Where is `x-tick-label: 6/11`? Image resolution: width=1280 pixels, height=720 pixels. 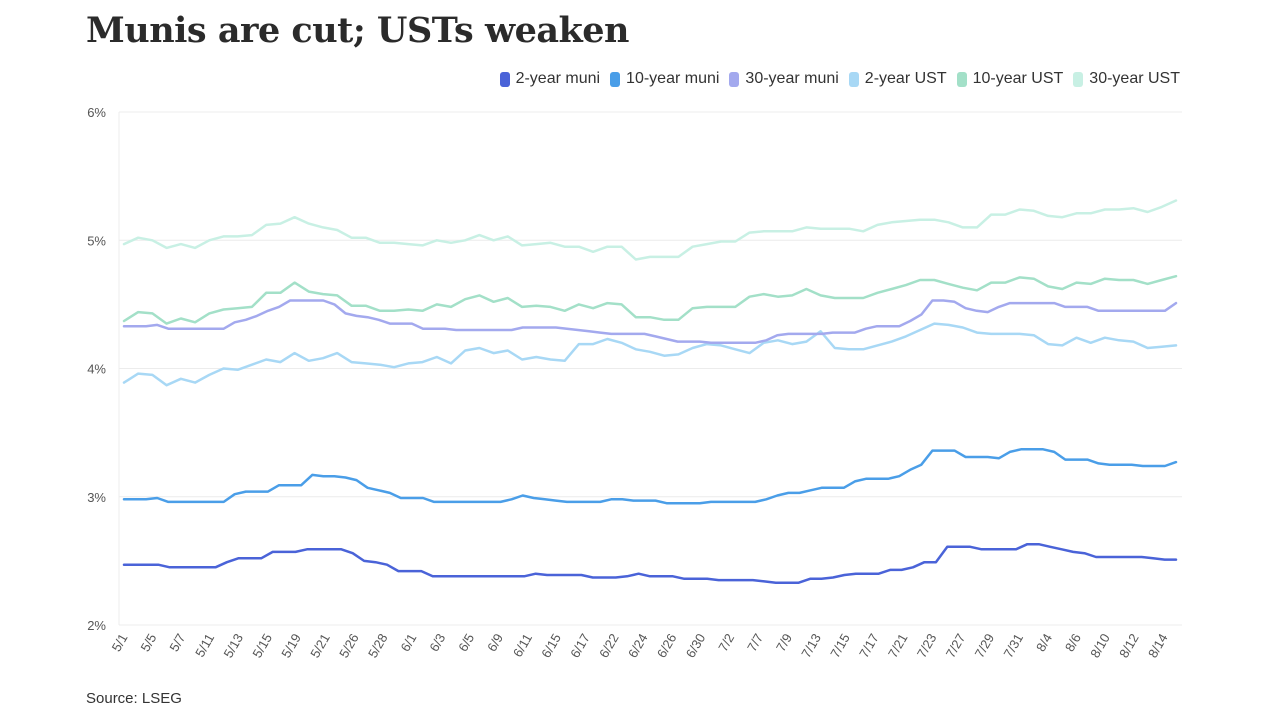
x-tick-label: 6/11 is located at coordinates (522, 645).